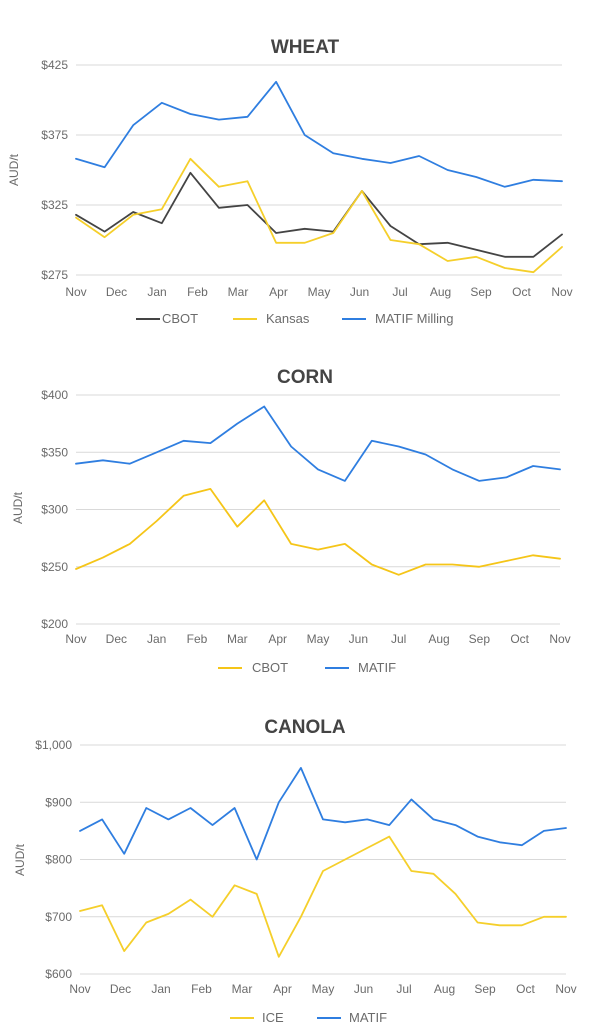  Describe the element at coordinates (242, 989) in the screenshot. I see `canola-xtick-label: Mar` at that location.